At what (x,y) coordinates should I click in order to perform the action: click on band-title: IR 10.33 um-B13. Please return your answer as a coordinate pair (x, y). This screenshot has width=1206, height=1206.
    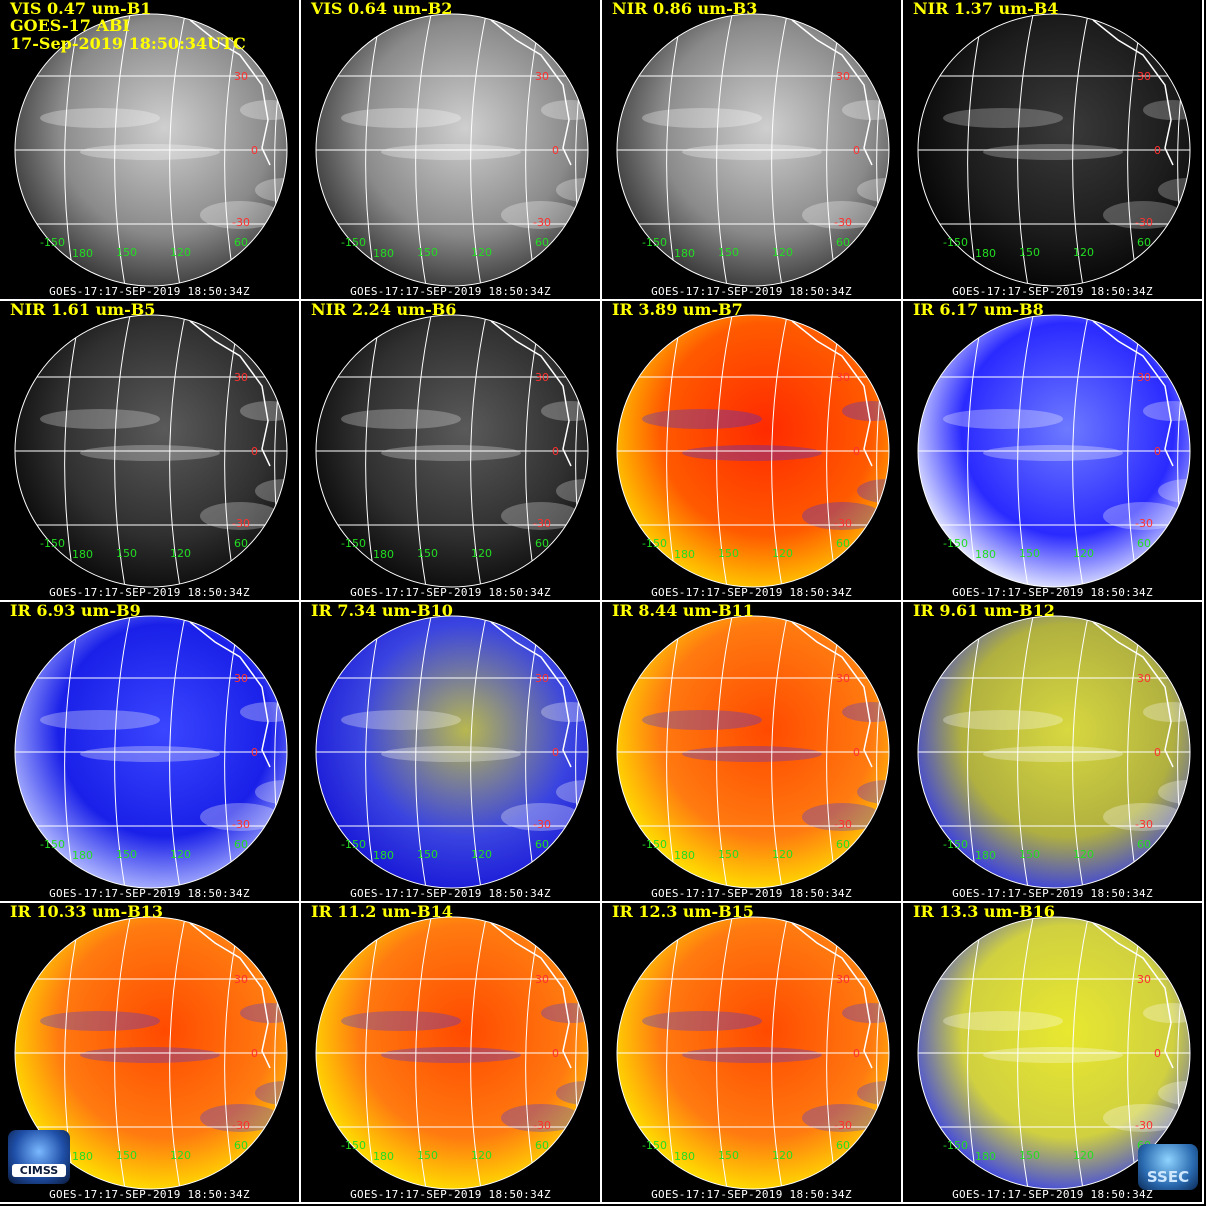
    Looking at the image, I should click on (87, 912).